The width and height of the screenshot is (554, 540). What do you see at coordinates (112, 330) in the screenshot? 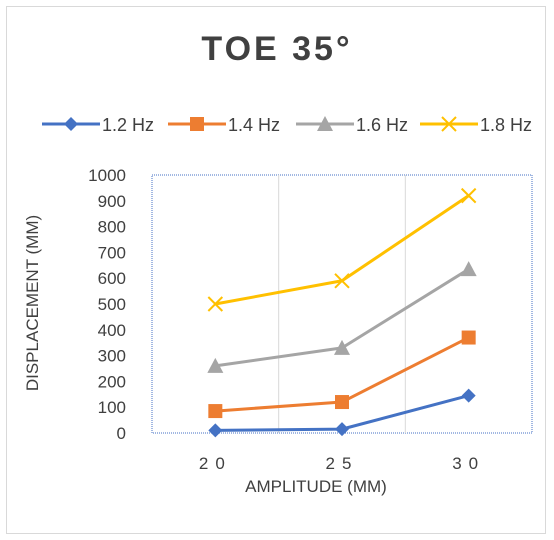
I see `y-tick-label: 400` at bounding box center [112, 330].